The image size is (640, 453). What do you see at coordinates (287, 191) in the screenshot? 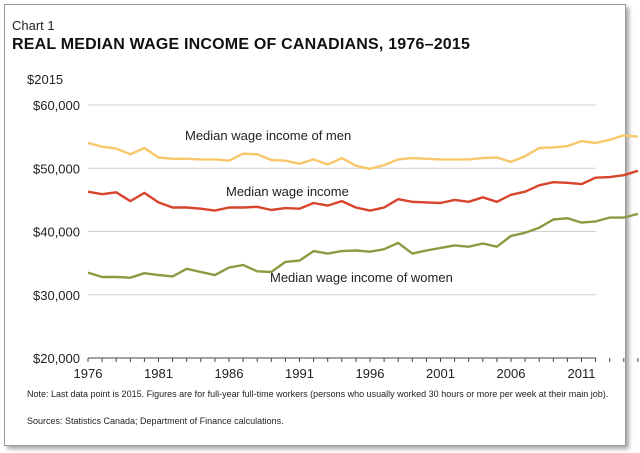
I see `series-annotation: Median wage income` at bounding box center [287, 191].